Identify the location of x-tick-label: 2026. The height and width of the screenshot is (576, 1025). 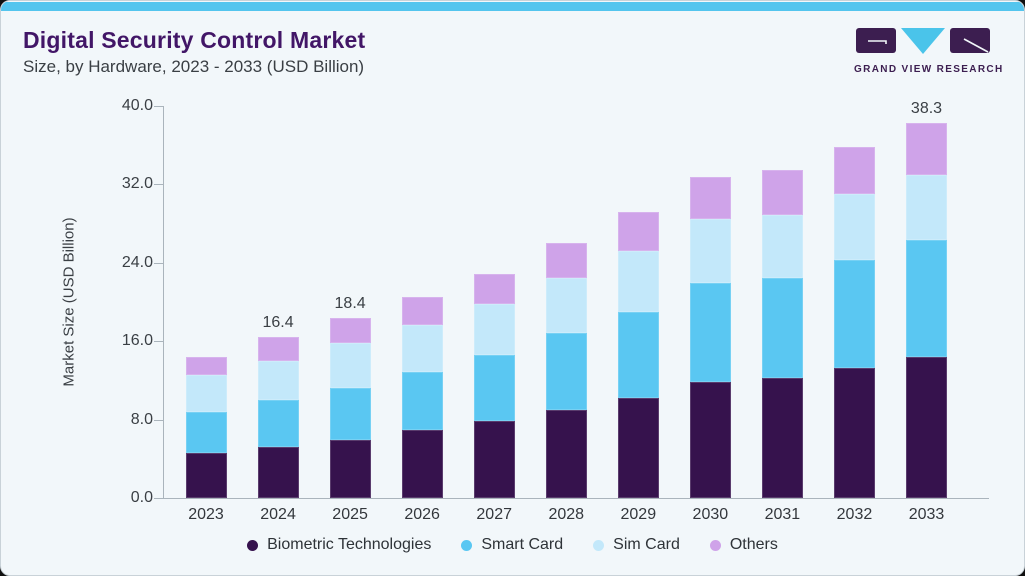
(422, 514).